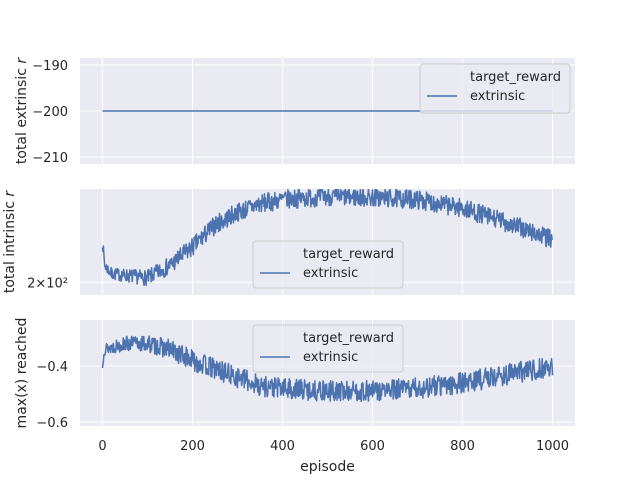 The width and height of the screenshot is (640, 480). What do you see at coordinates (22, 110) in the screenshot?
I see `y-axis-label: total extrinsic r` at bounding box center [22, 110].